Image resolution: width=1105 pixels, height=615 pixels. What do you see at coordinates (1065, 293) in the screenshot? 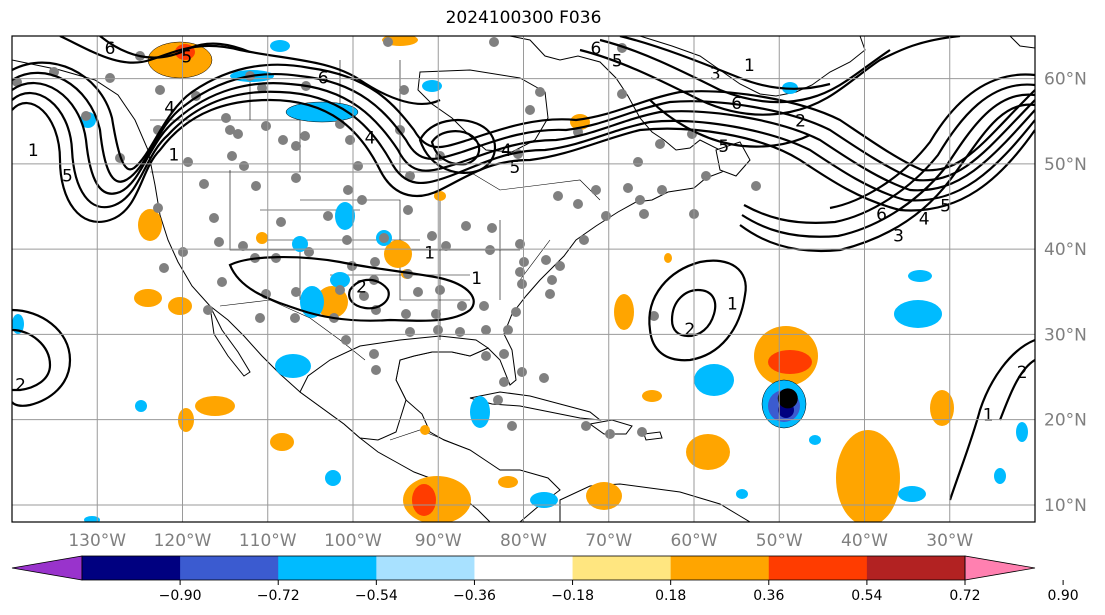
I see `latitude-axis: 60°N 50°N 40°N 30°N 20°N 10°N` at bounding box center [1065, 293].